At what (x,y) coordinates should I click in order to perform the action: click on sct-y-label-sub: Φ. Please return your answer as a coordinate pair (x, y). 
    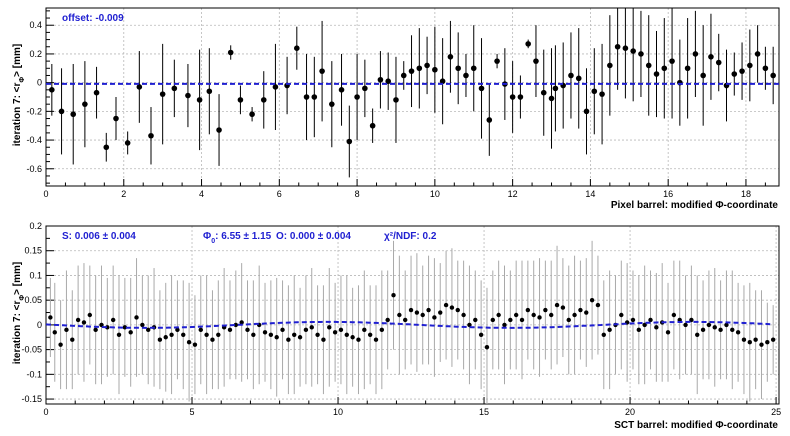
    Looking at the image, I should click on (22, 298).